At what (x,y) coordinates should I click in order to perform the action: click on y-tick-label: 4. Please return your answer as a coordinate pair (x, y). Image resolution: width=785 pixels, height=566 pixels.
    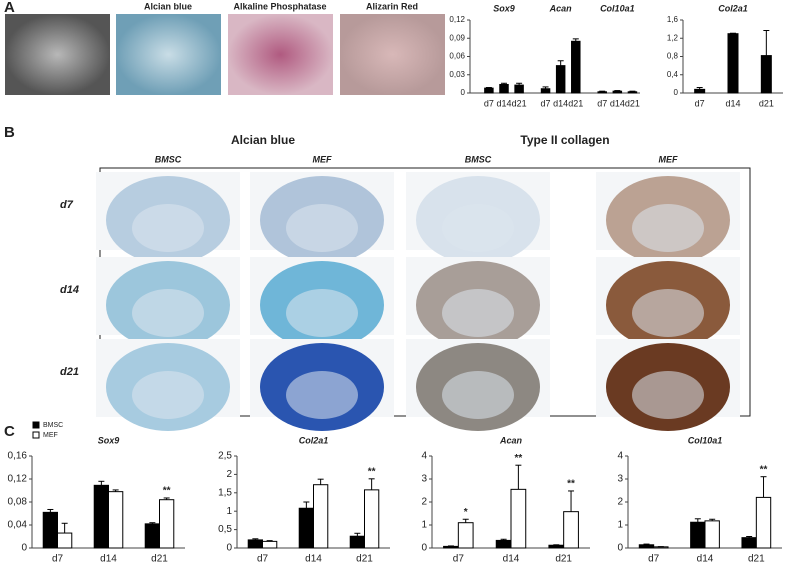
    Looking at the image, I should click on (620, 456).